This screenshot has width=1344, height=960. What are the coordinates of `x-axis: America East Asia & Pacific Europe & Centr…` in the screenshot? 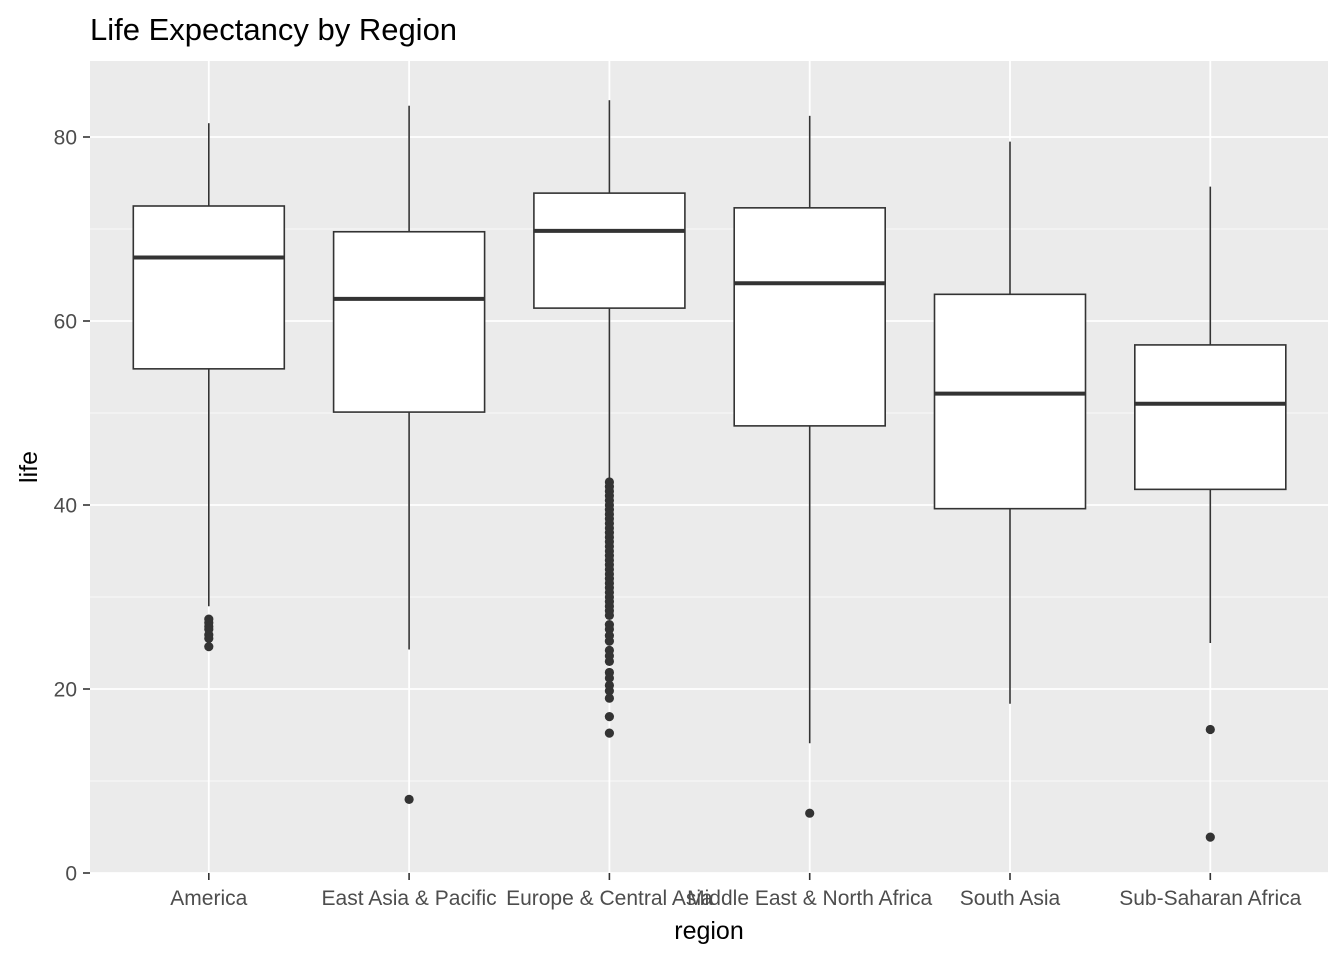 It's located at (736, 891).